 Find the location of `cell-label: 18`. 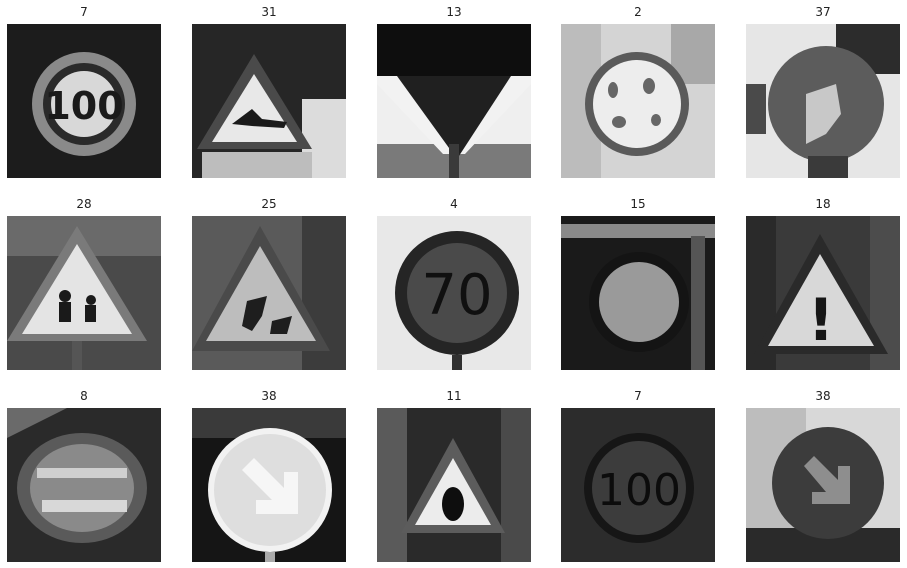

cell-label: 18 is located at coordinates (823, 204).